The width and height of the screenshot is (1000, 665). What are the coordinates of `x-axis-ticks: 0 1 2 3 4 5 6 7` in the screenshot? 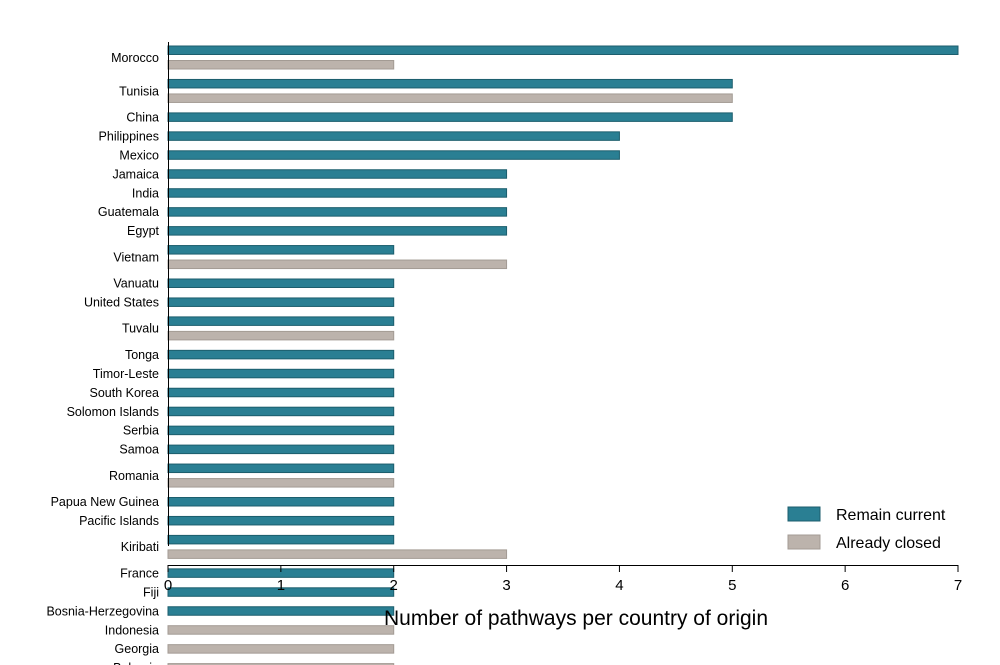 It's located at (563, 579).